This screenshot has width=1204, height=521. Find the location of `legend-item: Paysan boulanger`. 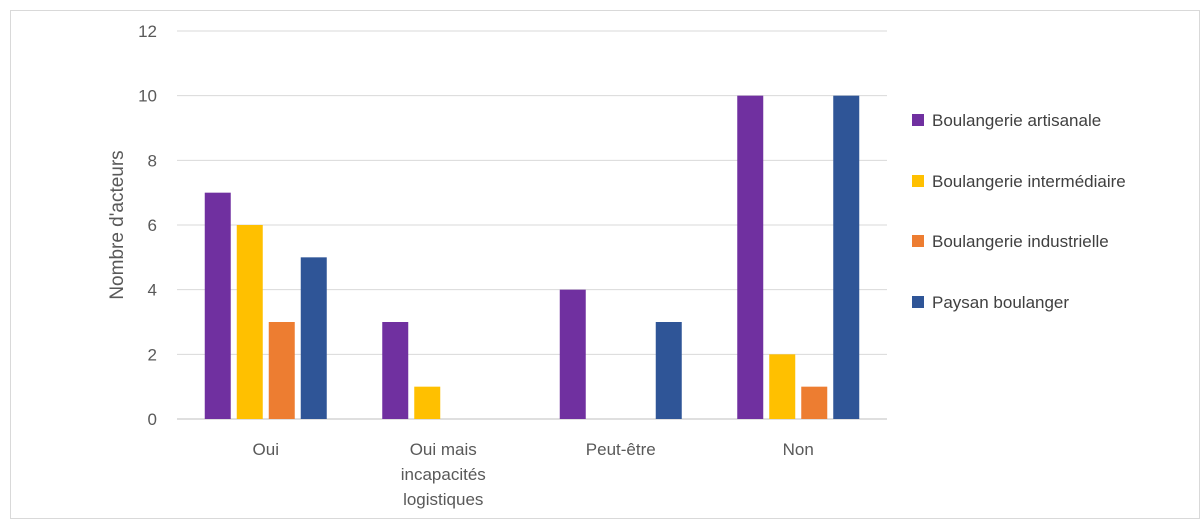

legend-item: Paysan boulanger is located at coordinates (990, 302).